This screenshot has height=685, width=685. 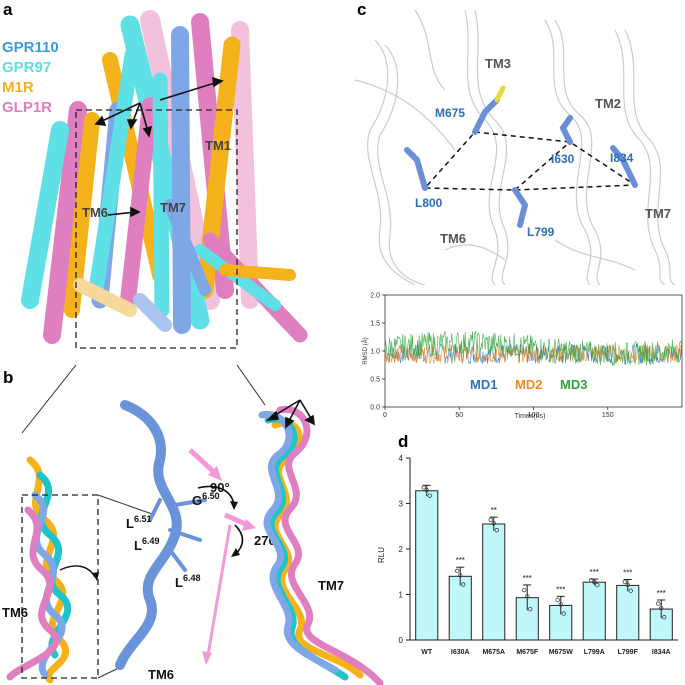 What do you see at coordinates (563, 159) in the screenshot?
I see `label-i630: I630` at bounding box center [563, 159].